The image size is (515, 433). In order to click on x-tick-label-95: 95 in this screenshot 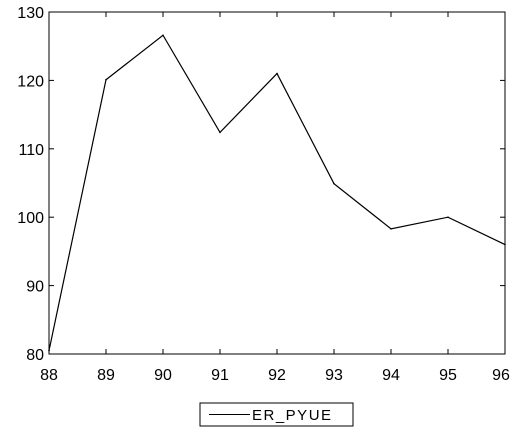, I will do `click(448, 375)`.